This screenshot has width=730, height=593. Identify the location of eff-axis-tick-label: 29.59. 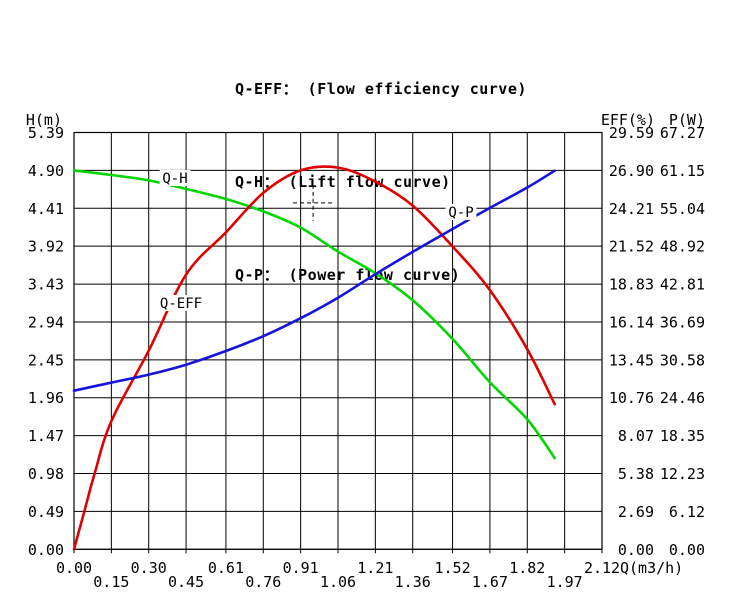
(631, 133).